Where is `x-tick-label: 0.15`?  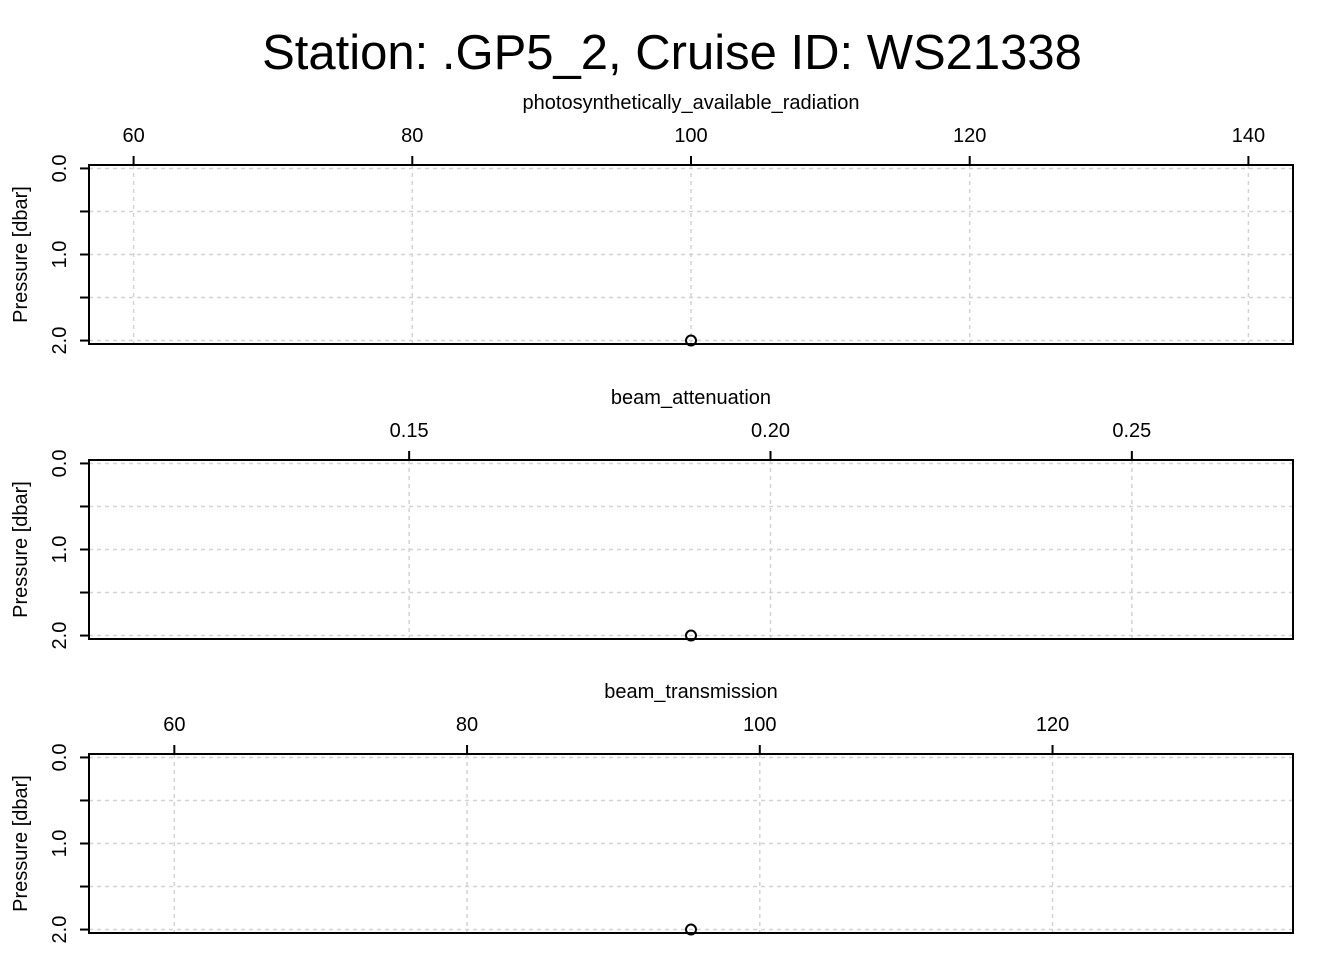 x-tick-label: 0.15 is located at coordinates (409, 431).